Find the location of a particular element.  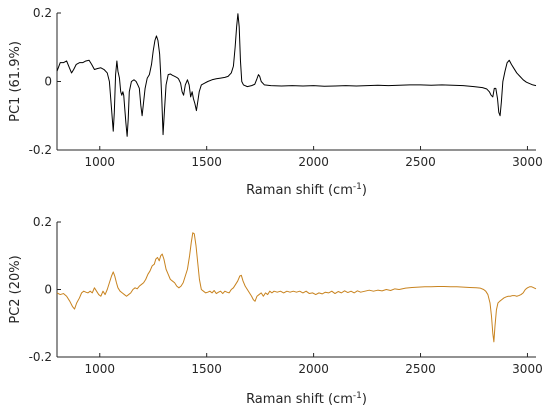

pc1-y-tick-label: -0.2 is located at coordinates (40, 150).